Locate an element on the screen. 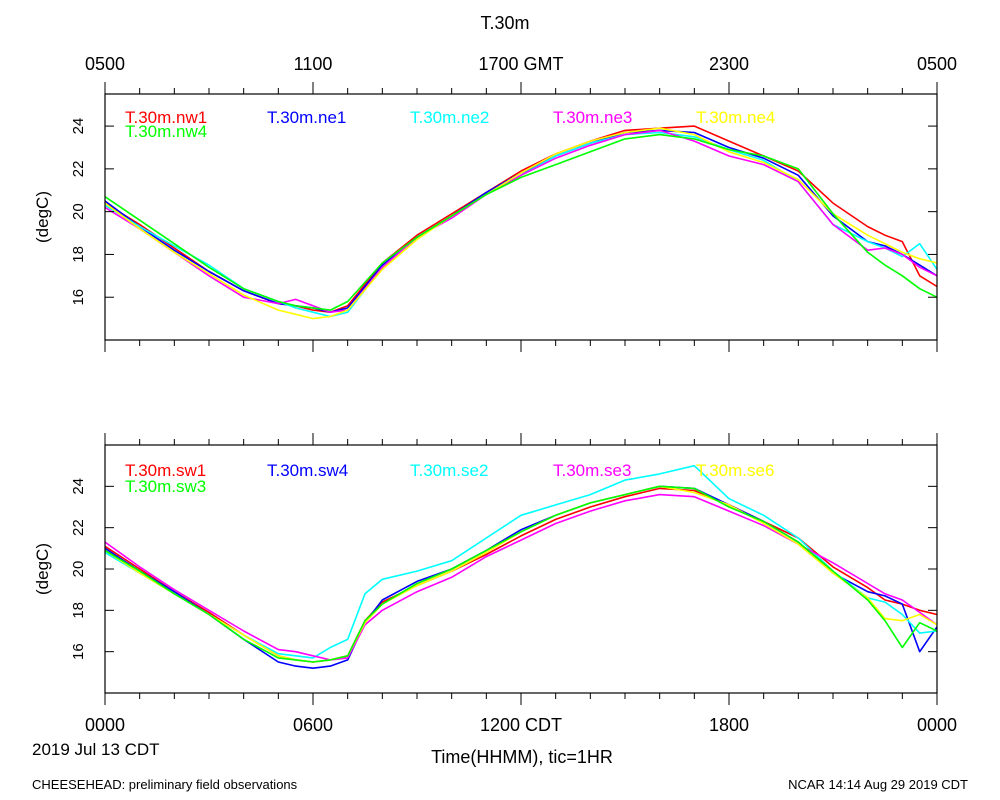 The image size is (1000, 800). x-tick-label: 2300 is located at coordinates (729, 64).